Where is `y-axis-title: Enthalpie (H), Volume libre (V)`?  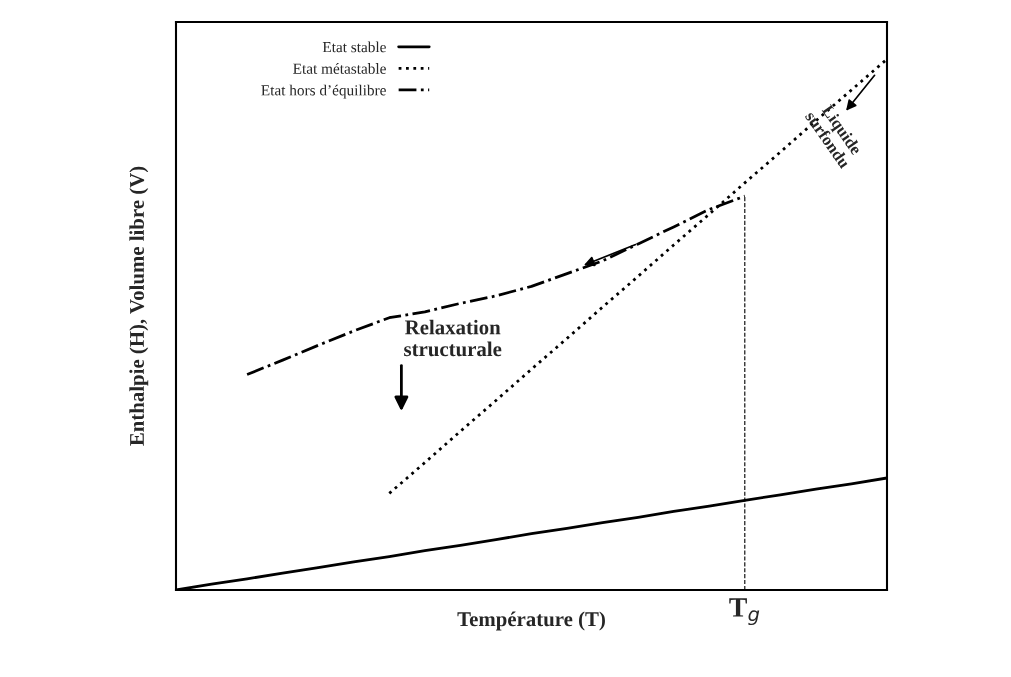 y-axis-title: Enthalpie (H), Volume libre (V) is located at coordinates (139, 306).